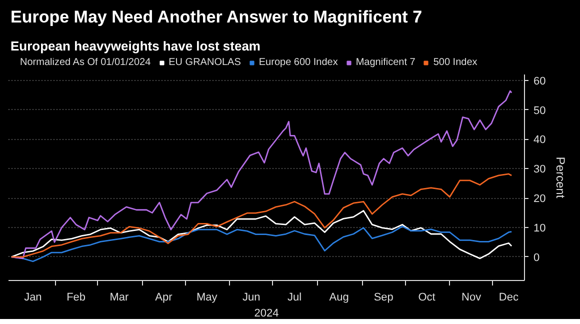 This screenshot has height=324, width=580. Describe the element at coordinates (561, 177) in the screenshot. I see `y-axis-title: Percent` at that location.